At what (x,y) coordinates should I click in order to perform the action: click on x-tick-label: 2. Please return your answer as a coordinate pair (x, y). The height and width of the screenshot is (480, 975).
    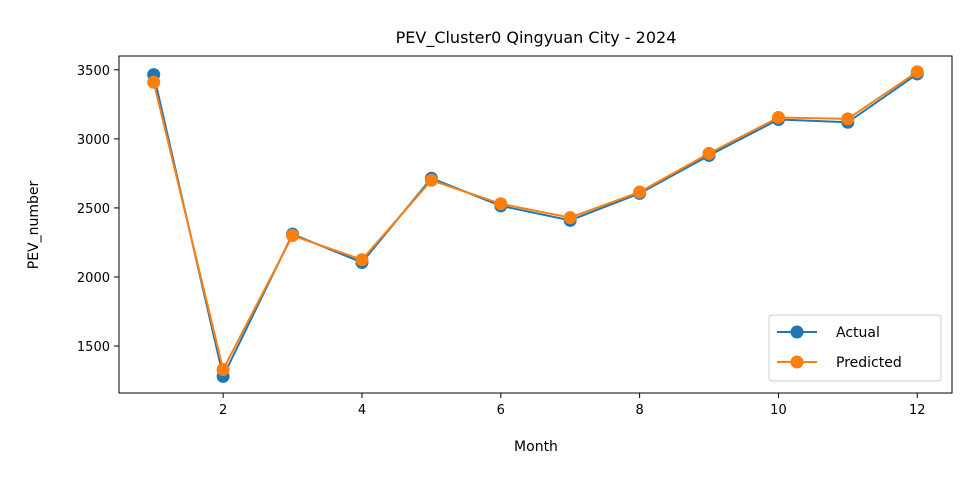
    Looking at the image, I should click on (223, 410).